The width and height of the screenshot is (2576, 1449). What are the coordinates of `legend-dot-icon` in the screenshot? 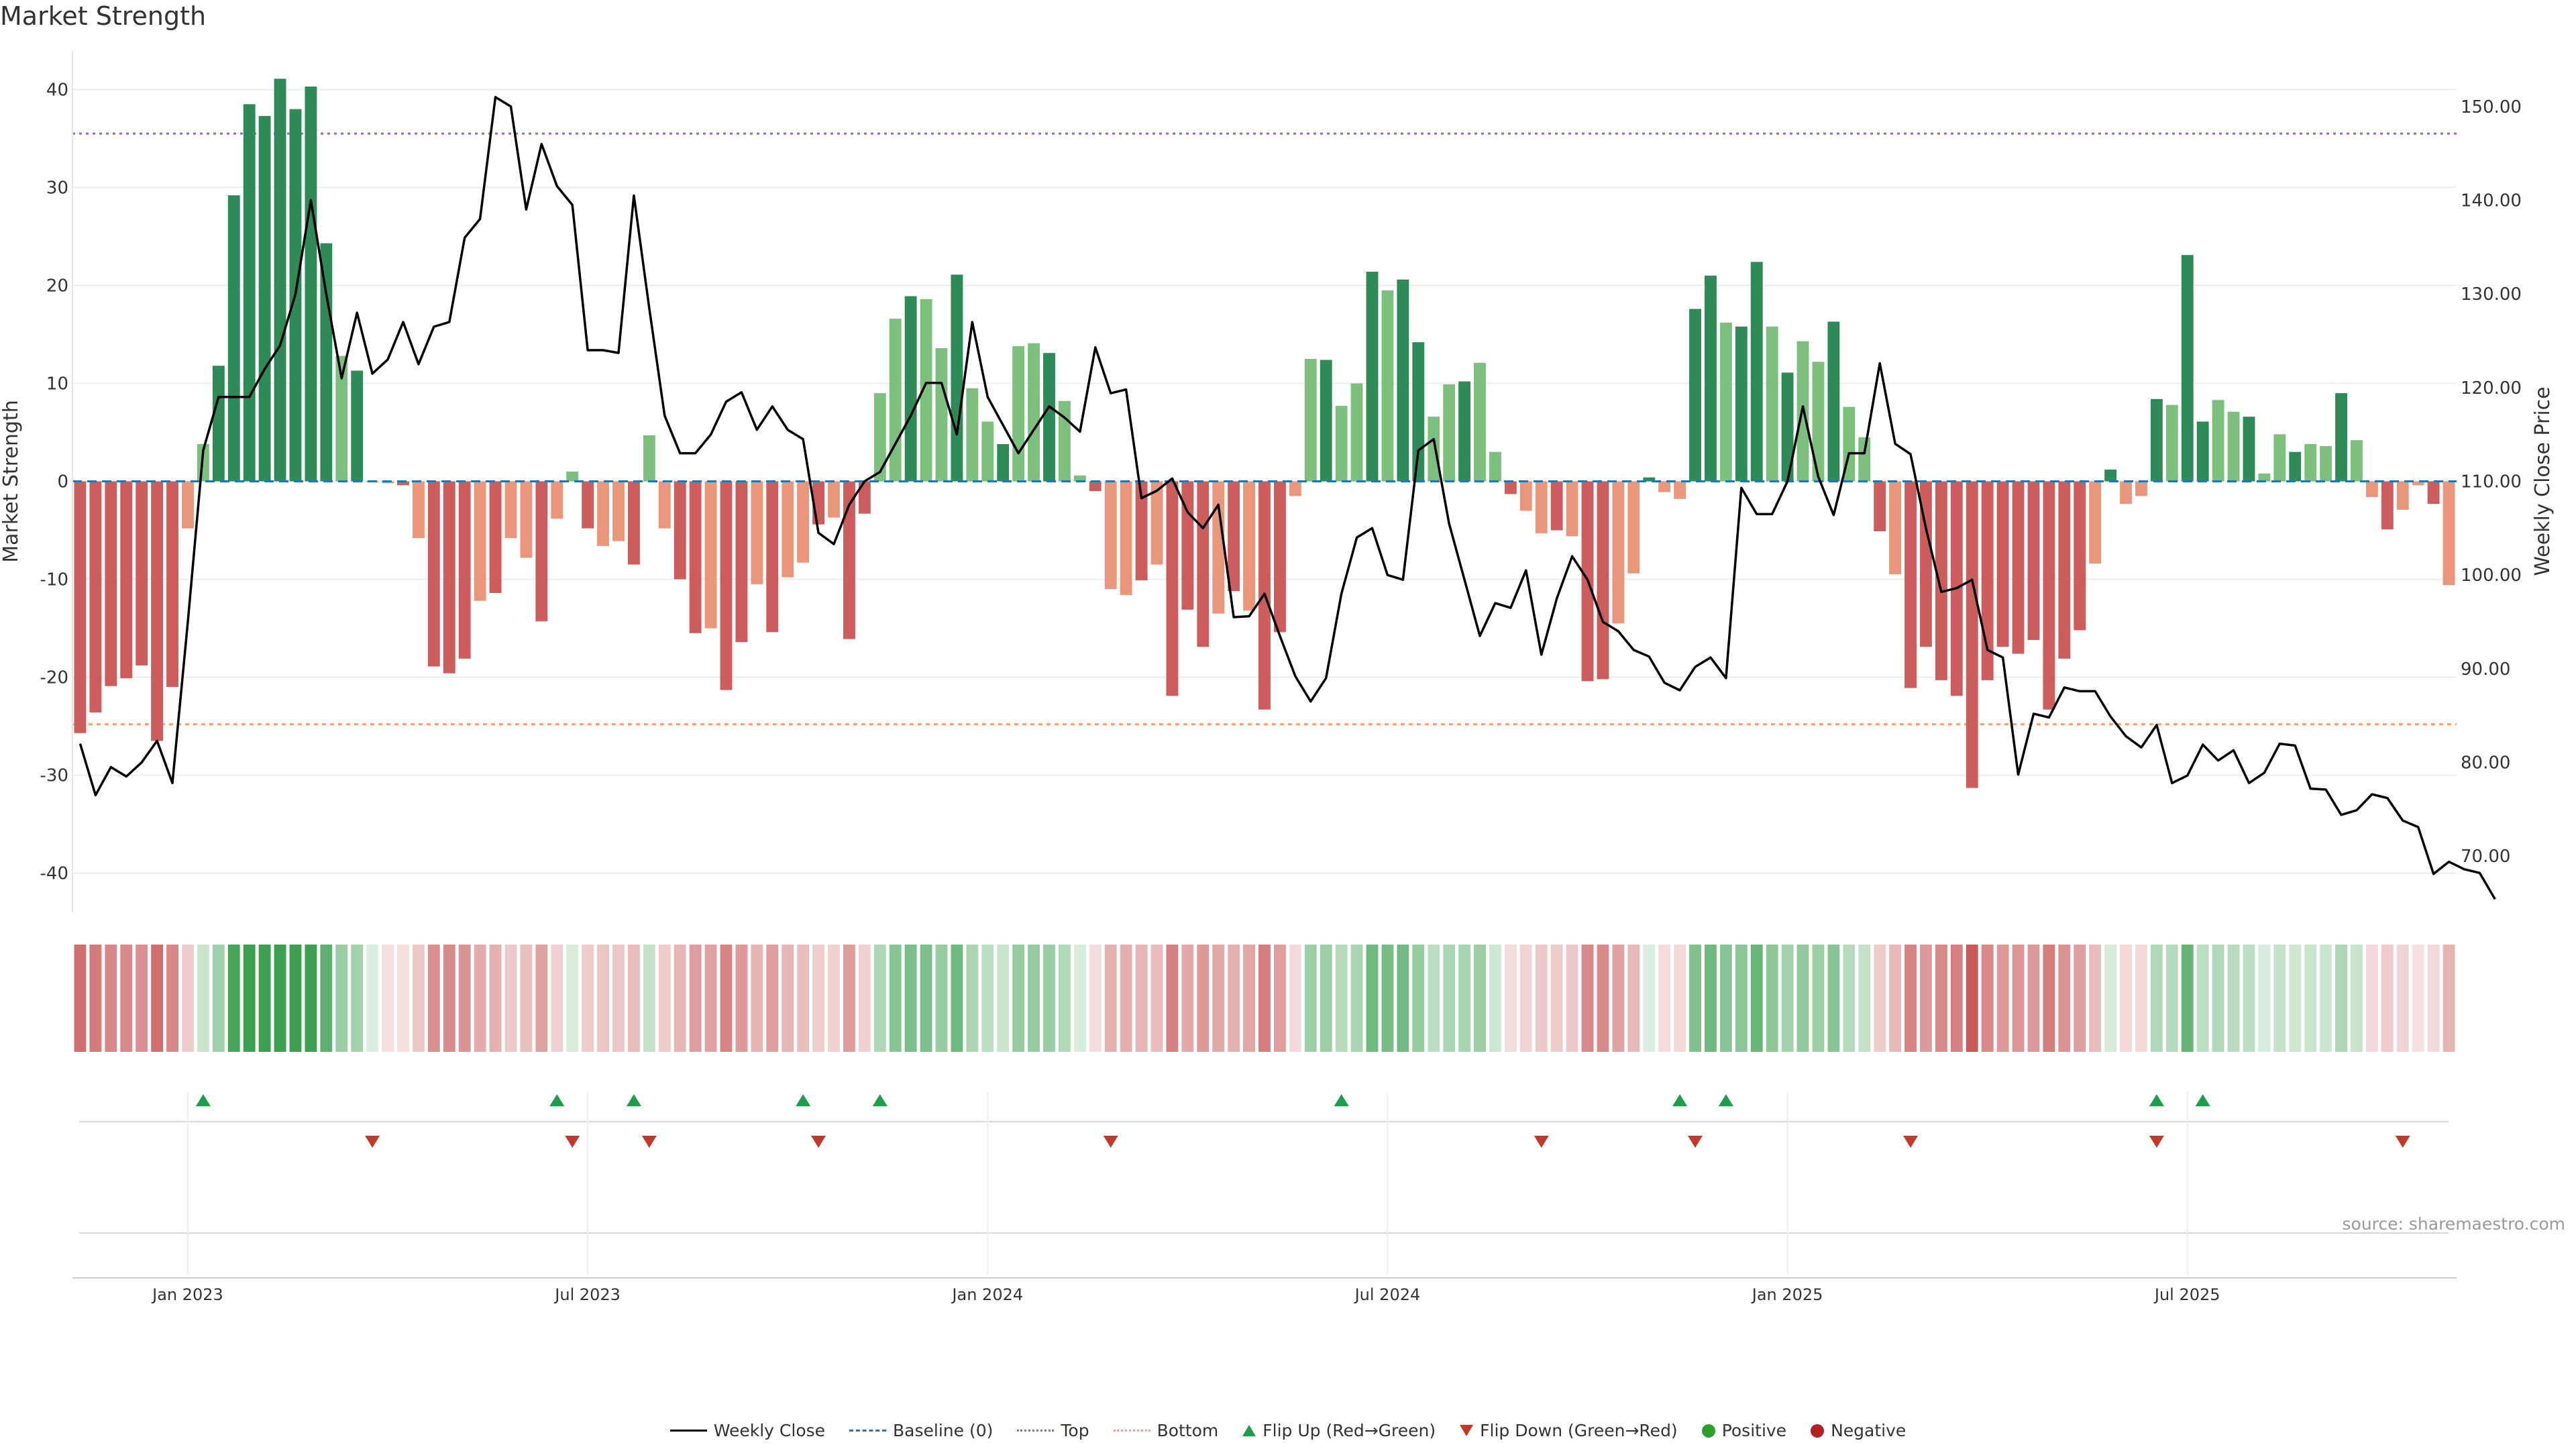 It's located at (1036, 1431).